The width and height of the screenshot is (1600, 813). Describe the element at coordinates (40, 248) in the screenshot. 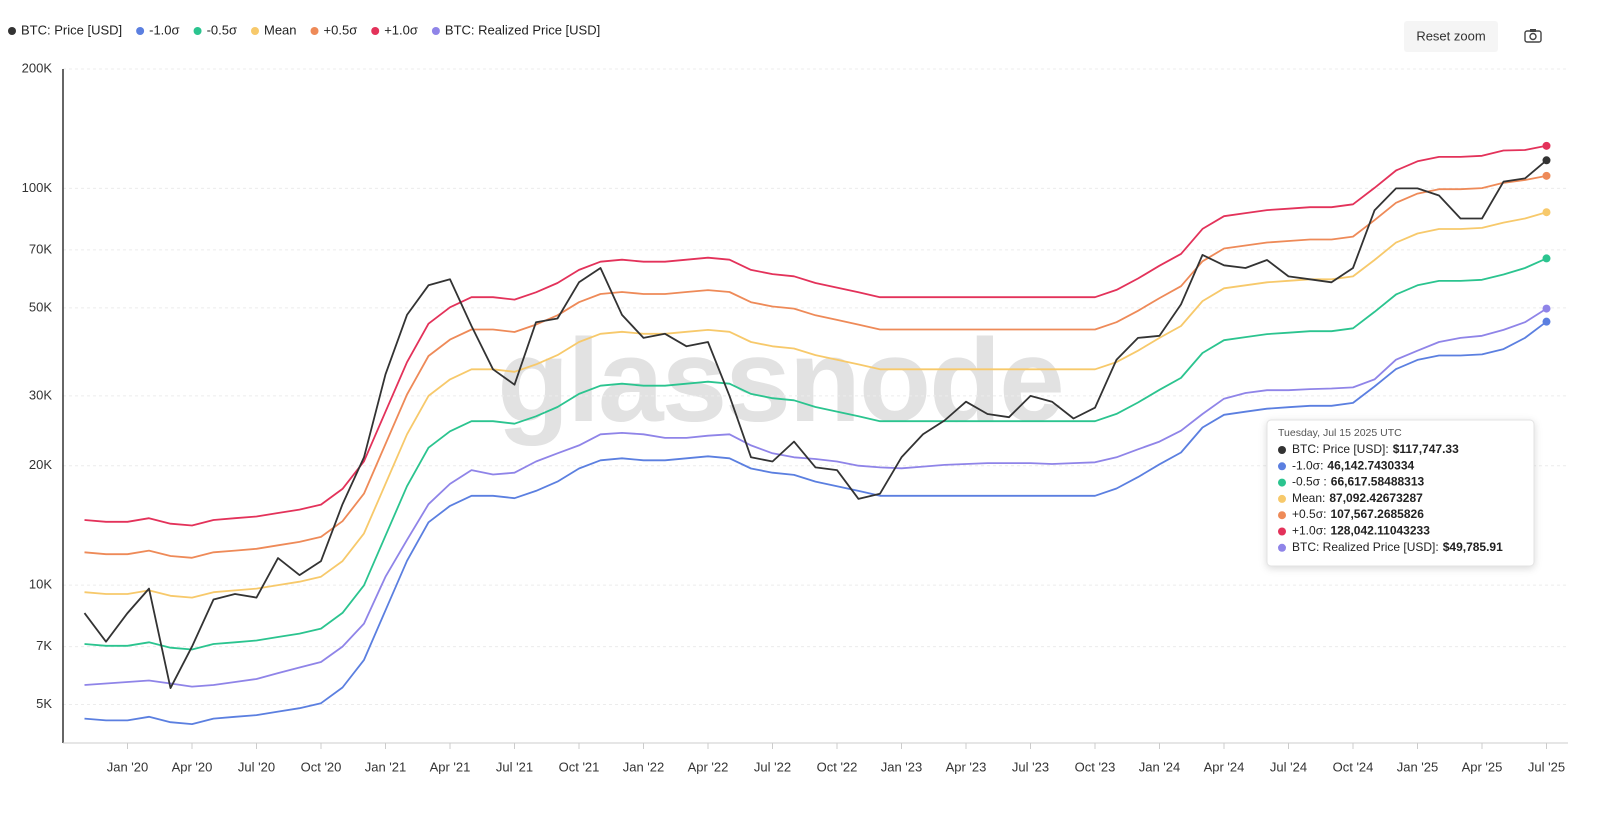

I see `y-tick-label: 70K` at that location.